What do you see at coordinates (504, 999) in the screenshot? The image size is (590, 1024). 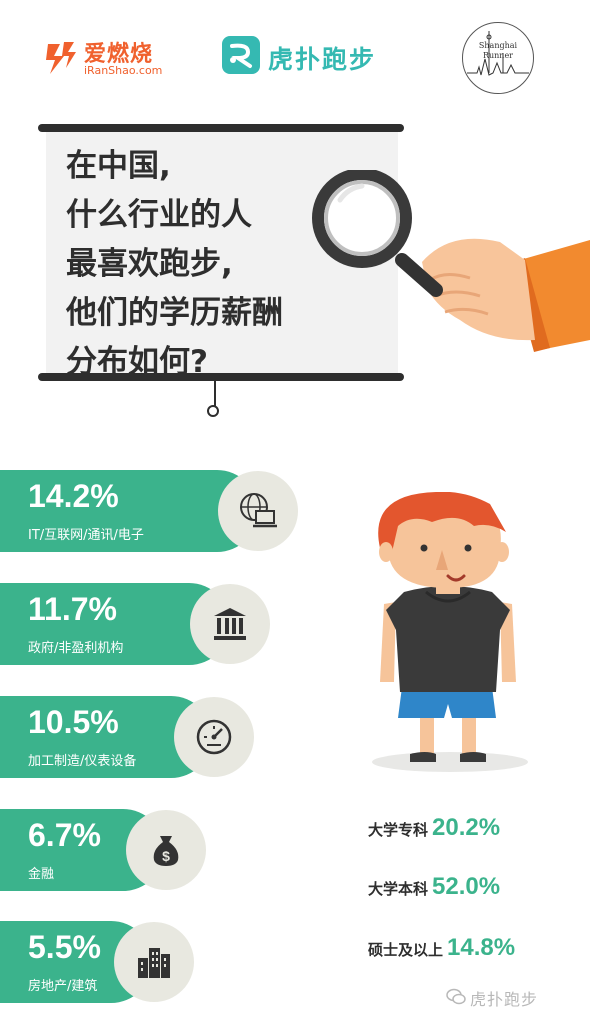 I see `watermark-text: 虎扑跑步` at bounding box center [504, 999].